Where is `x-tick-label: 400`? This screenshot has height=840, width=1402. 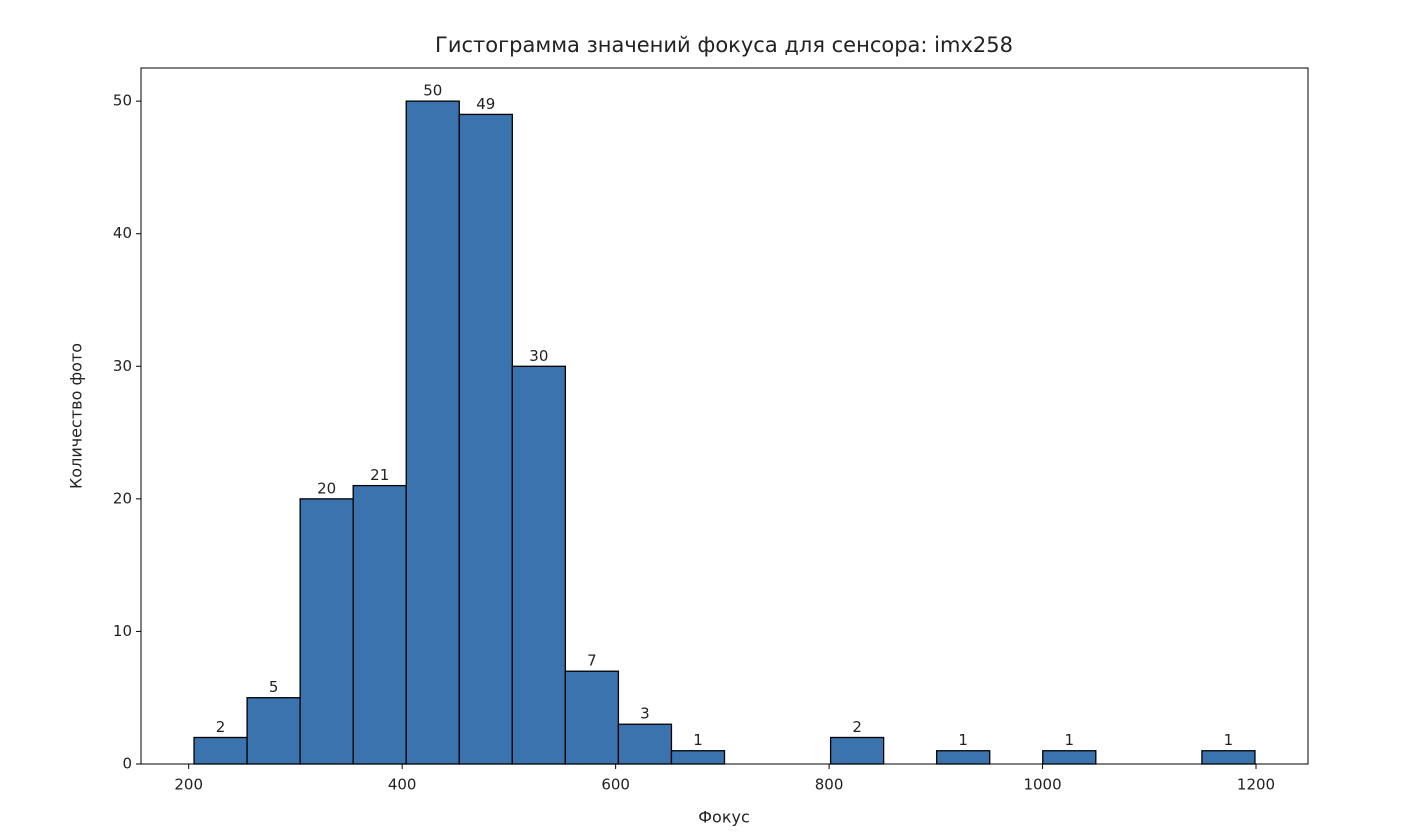
x-tick-label: 400 is located at coordinates (402, 785).